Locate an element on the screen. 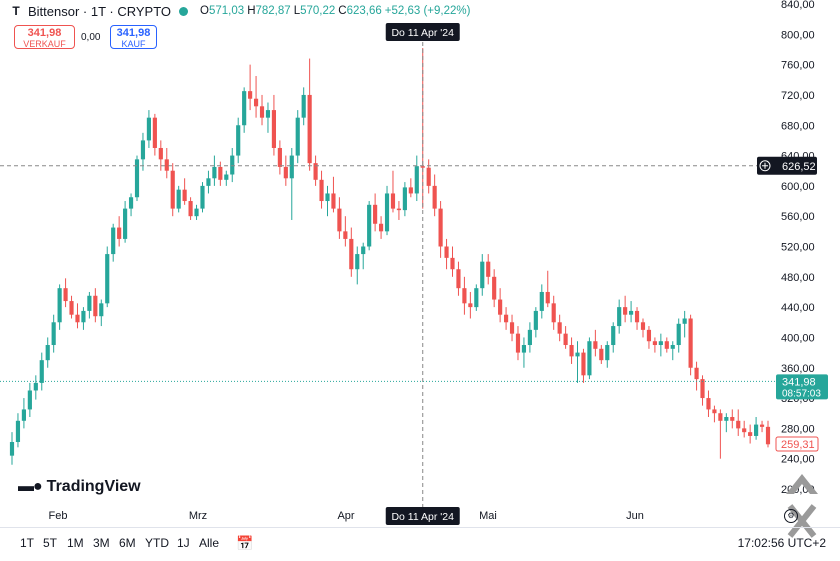 Image resolution: width=840 pixels, height=561 pixels. timeframe-1m: 1M is located at coordinates (75, 543).